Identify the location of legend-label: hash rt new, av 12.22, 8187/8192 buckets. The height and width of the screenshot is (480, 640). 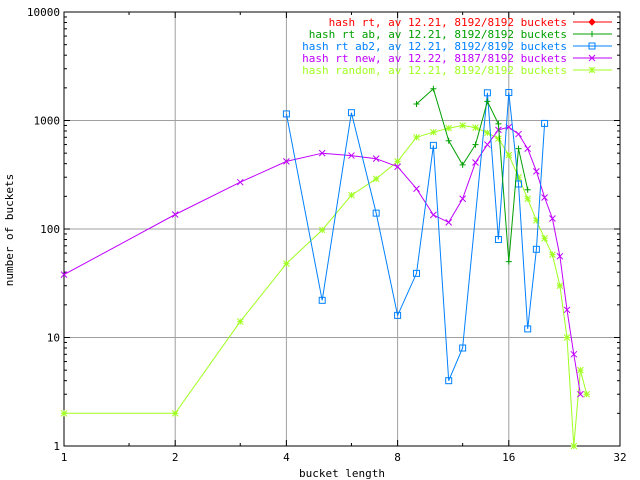
(434, 58).